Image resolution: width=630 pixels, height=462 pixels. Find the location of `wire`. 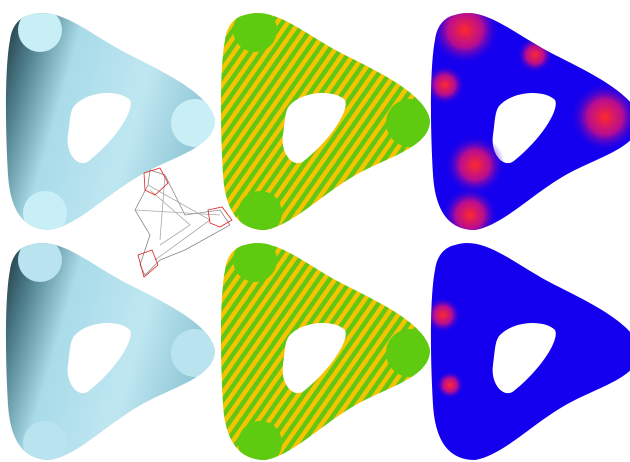

wire is located at coordinates (177, 217).